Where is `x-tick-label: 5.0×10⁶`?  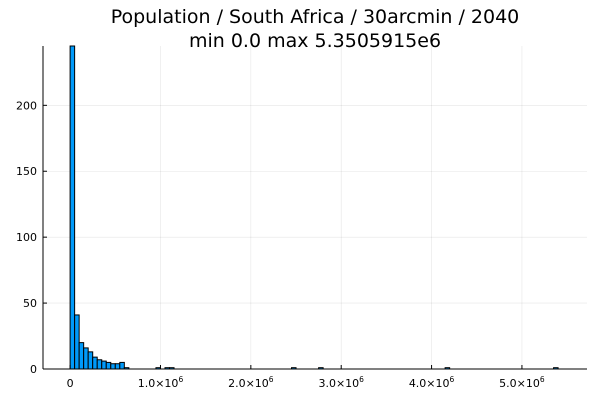 x-tick-label: 5.0×10⁶ is located at coordinates (522, 382).